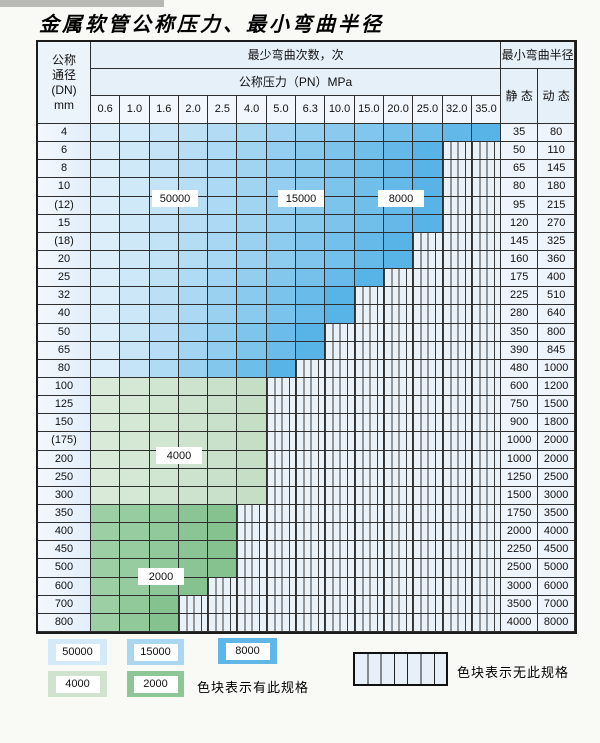 Image resolution: width=600 pixels, height=743 pixels. What do you see at coordinates (64, 151) in the screenshot?
I see `dn-cell: 6` at bounding box center [64, 151].